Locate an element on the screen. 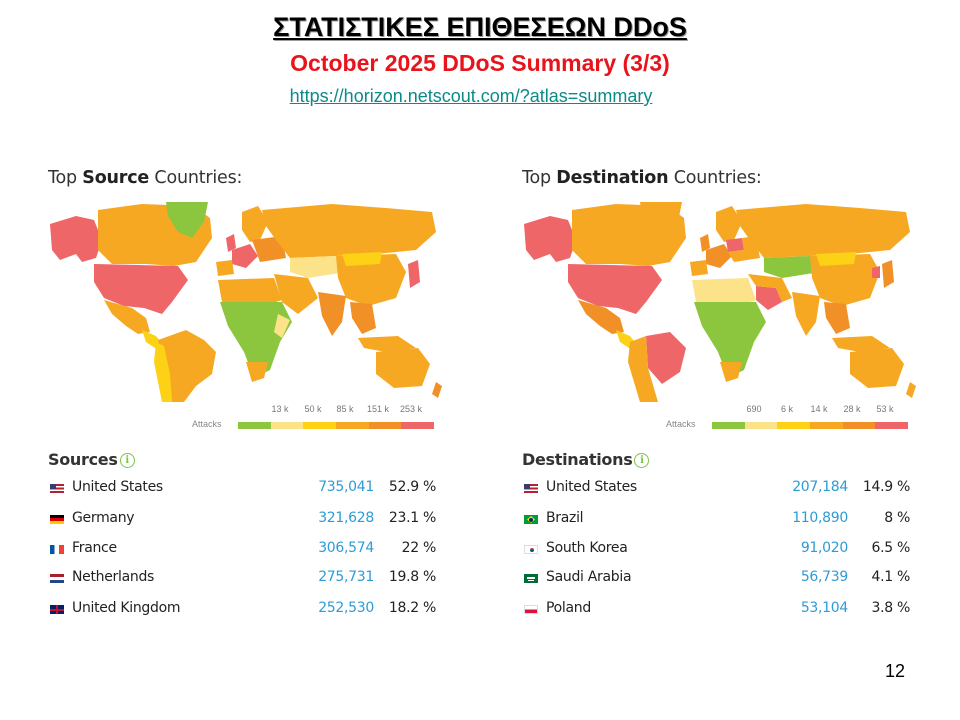 The height and width of the screenshot is (720, 960). list-item: United States 735,041 52.9 % is located at coordinates (242, 489).